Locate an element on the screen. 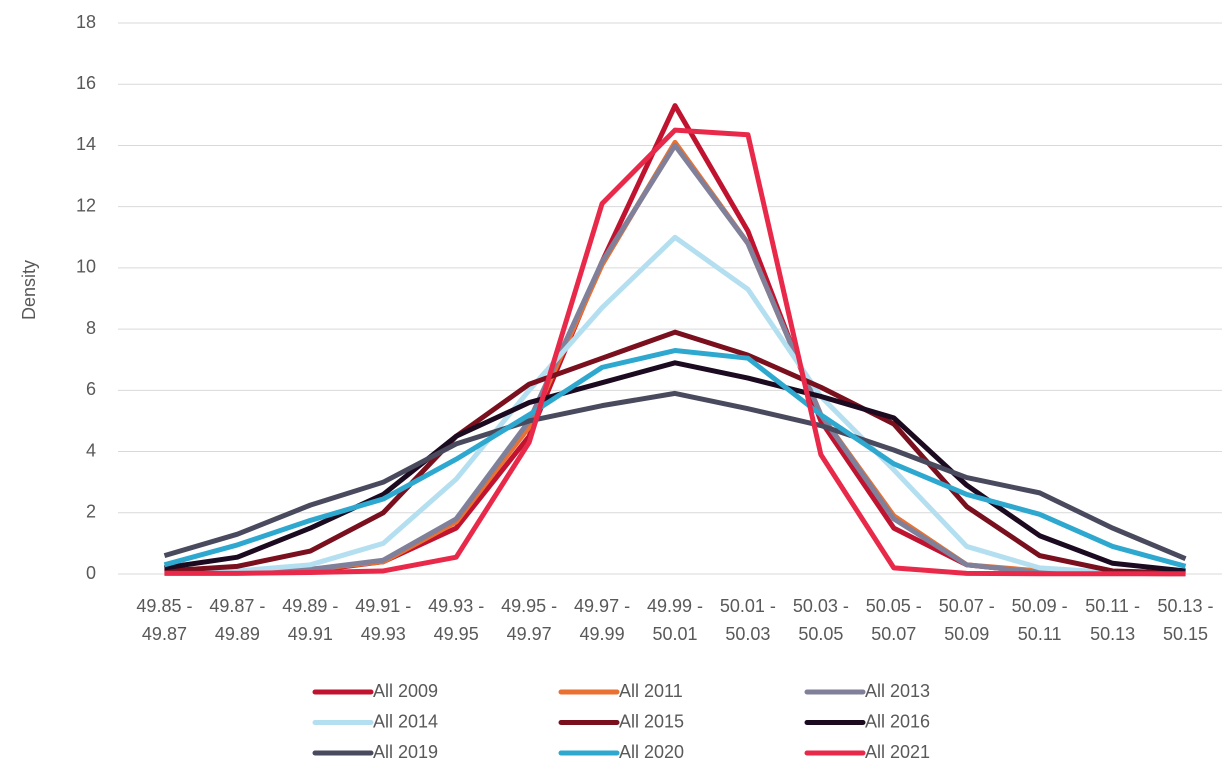 The width and height of the screenshot is (1226, 767). x-tick-label: 49.87 - 49.89 is located at coordinates (237, 620).